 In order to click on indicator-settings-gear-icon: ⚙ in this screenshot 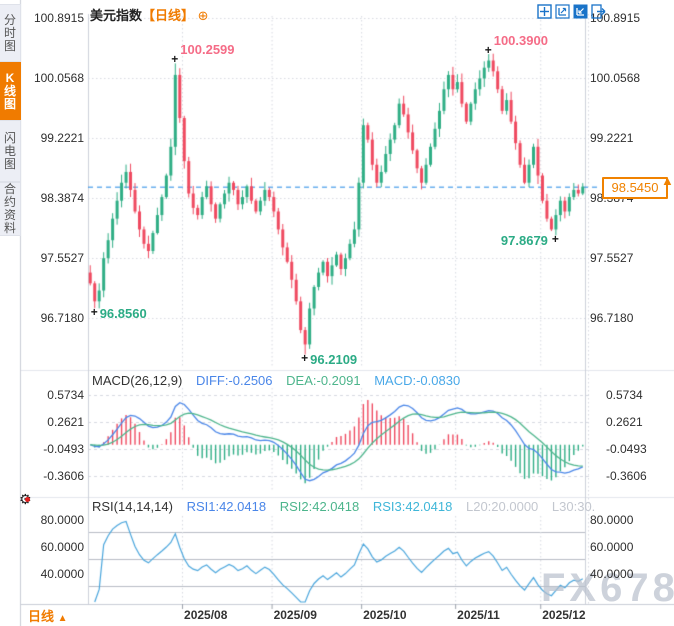, I will do `click(27, 499)`.